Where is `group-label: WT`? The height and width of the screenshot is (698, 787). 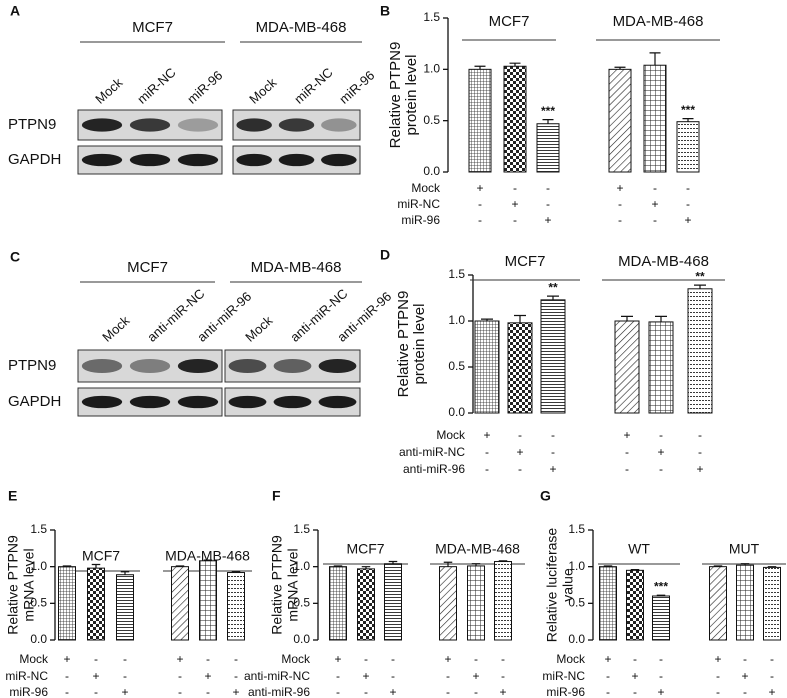 group-label: WT is located at coordinates (639, 549).